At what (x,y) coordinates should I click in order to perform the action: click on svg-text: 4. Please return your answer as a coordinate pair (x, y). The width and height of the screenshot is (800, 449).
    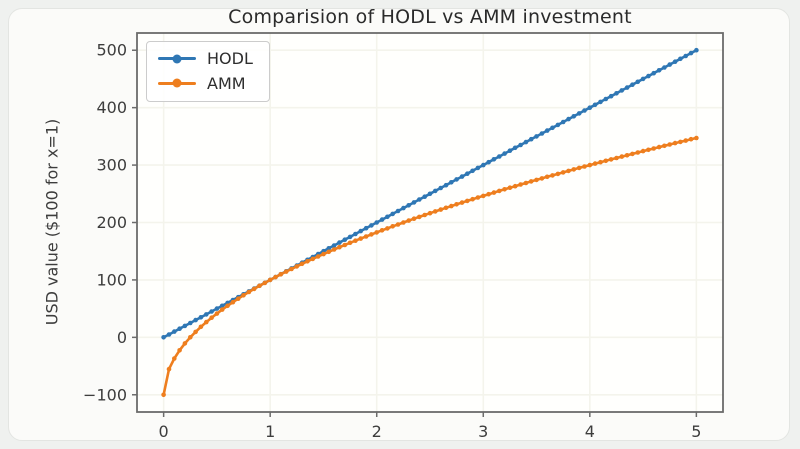
    Looking at the image, I should click on (590, 431).